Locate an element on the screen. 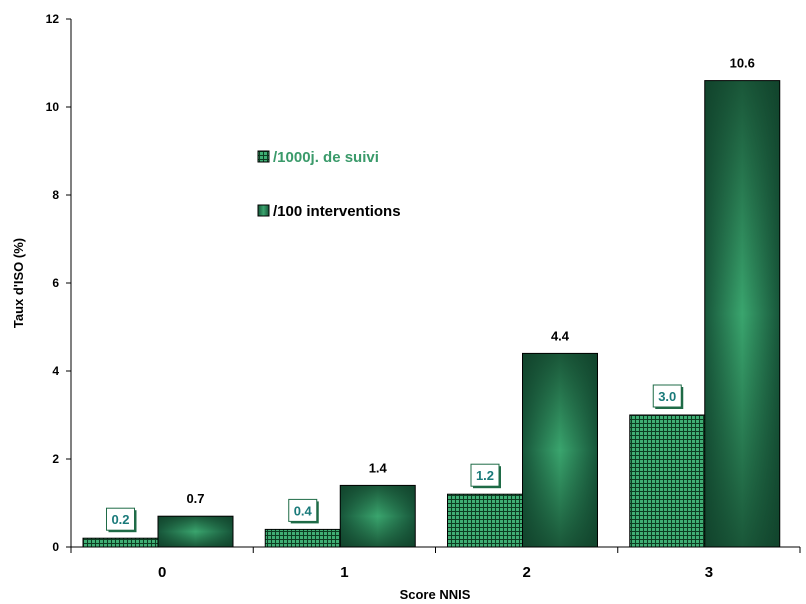 This screenshot has width=806, height=604. legend-swatch-grid is located at coordinates (263, 156).